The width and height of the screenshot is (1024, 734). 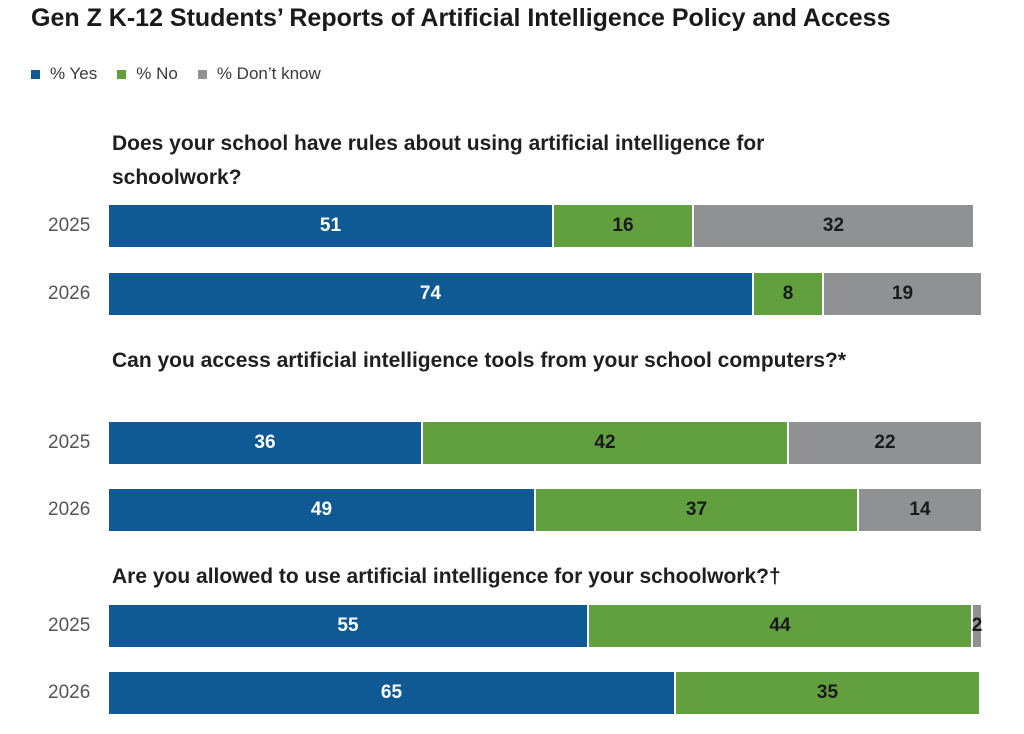 I want to click on bar-segment-dont-know-q2-2026: 14, so click(x=920, y=510).